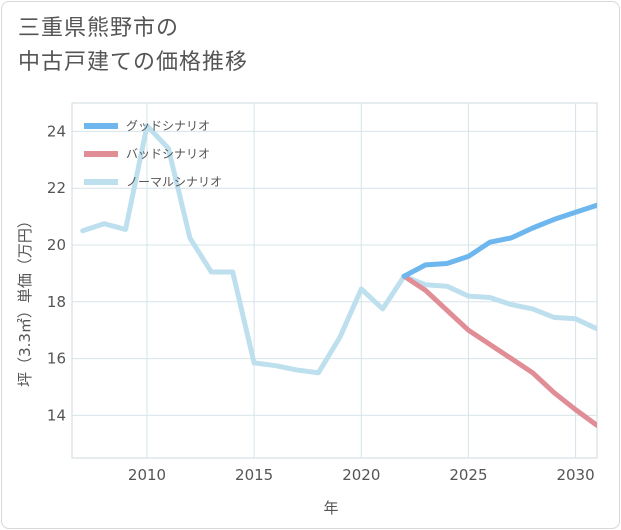 This screenshot has width=621, height=530. What do you see at coordinates (99, 28) in the screenshot?
I see `chart-title-line1: 三重県熊野市の` at bounding box center [99, 28].